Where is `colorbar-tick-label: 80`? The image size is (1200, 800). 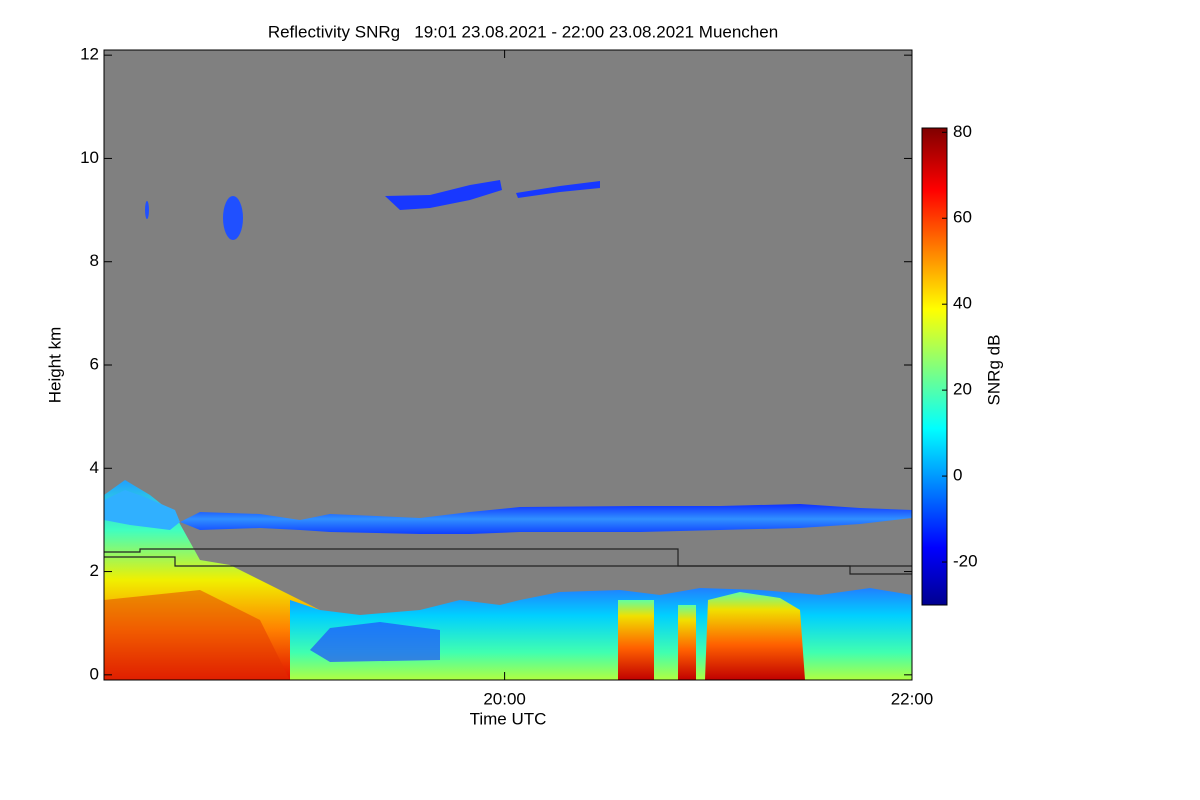 colorbar-tick-label: 80 is located at coordinates (962, 131).